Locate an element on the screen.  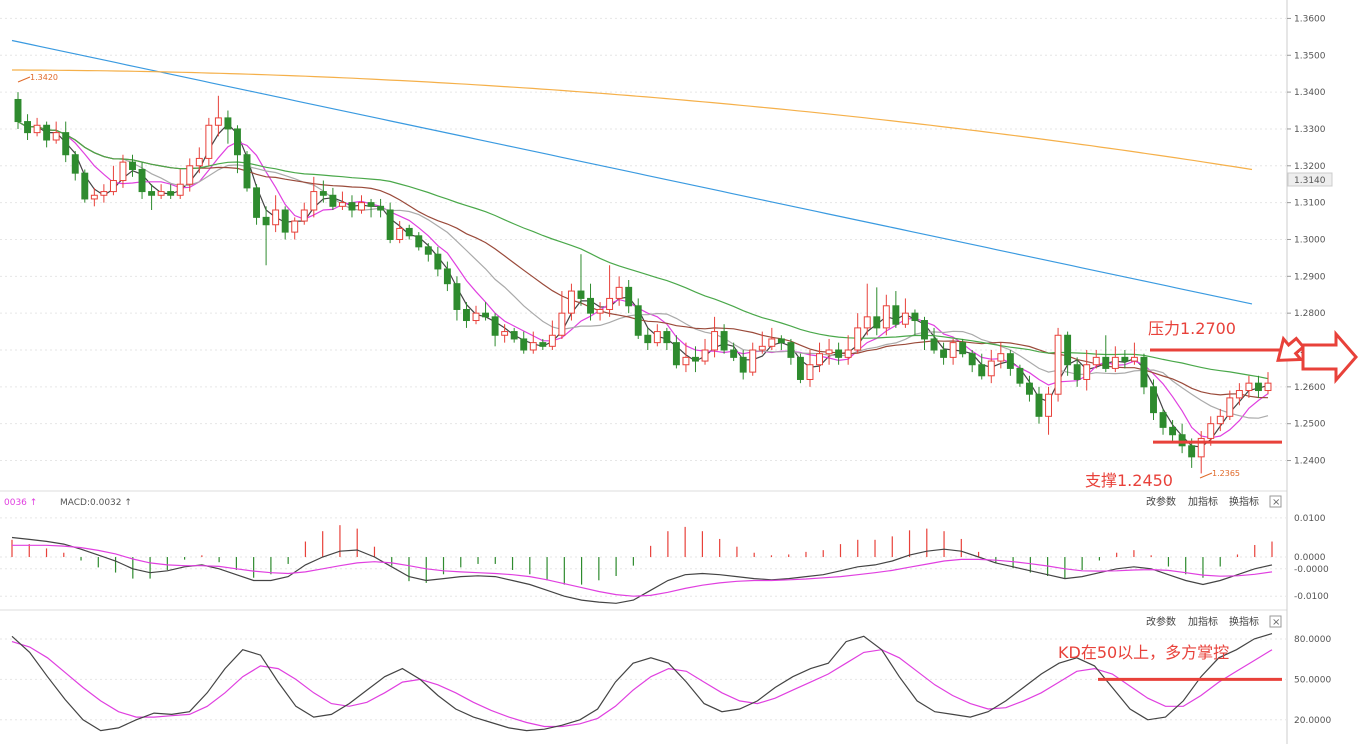
macd-axis: 0.0100 0.0000 -0.0000 -0.0100 is located at coordinates (664, 558).